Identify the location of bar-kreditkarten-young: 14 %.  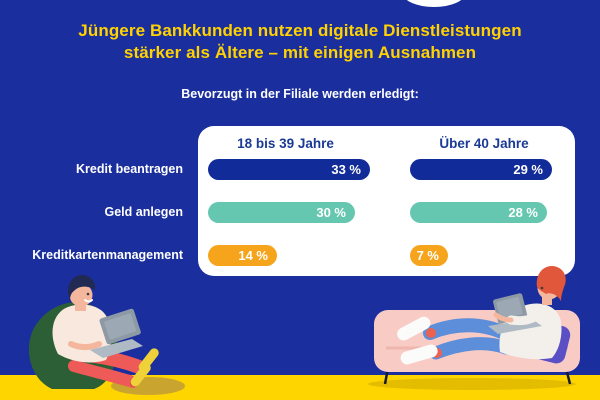
(242, 255).